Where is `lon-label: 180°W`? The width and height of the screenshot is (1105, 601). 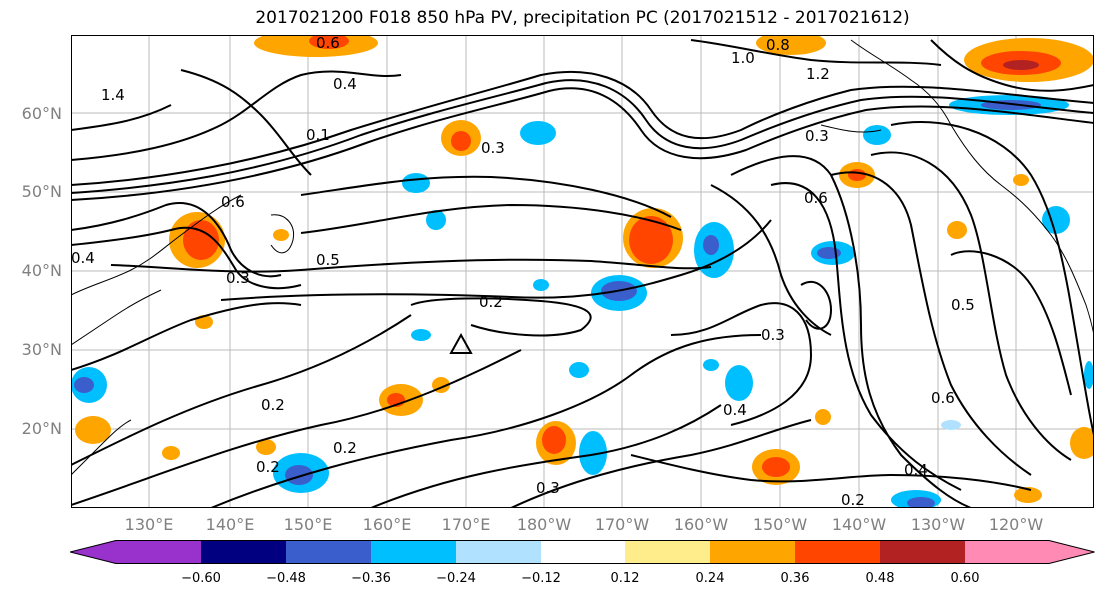 lon-label: 180°W is located at coordinates (544, 524).